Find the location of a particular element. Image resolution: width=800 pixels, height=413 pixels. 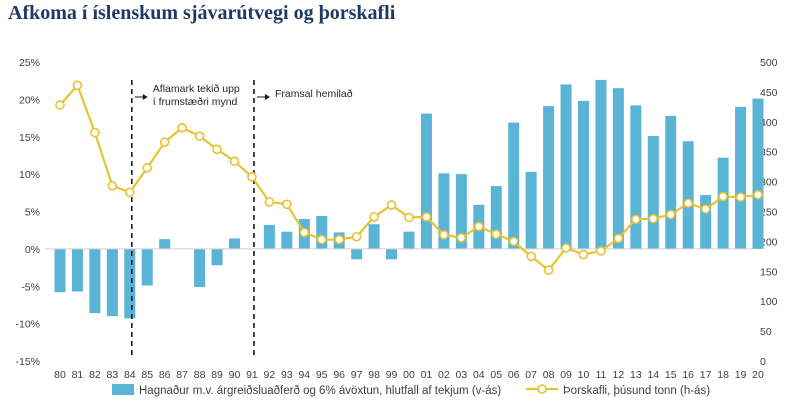

right-tick-label: 250 is located at coordinates (769, 213).